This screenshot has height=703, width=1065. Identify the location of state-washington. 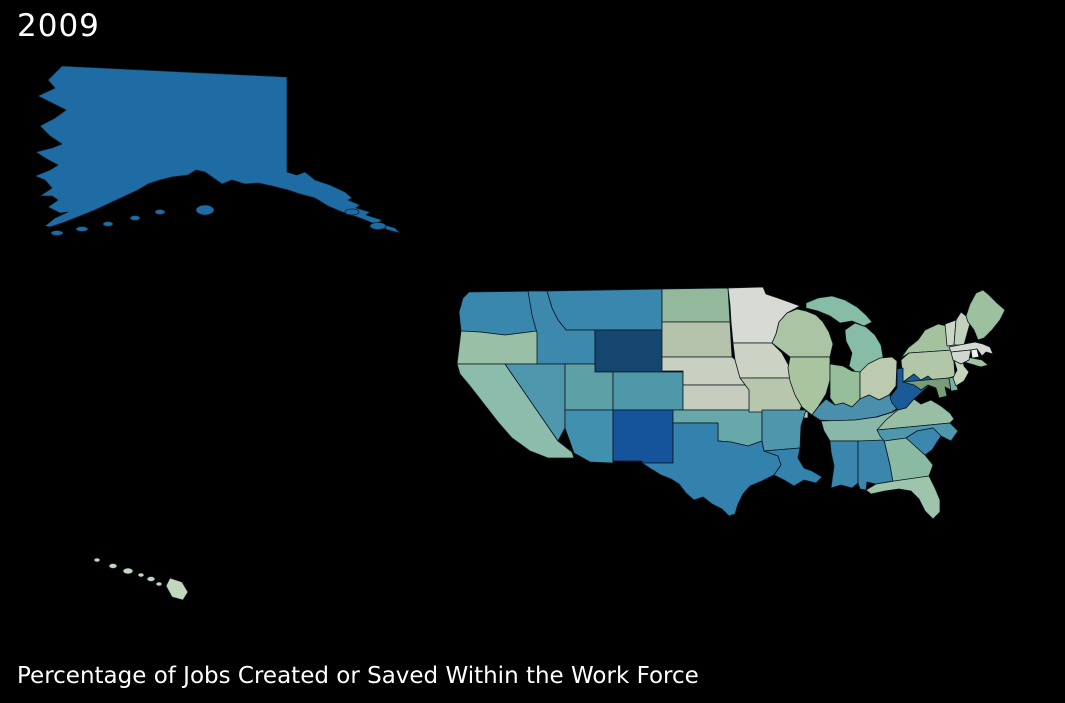
(499, 313).